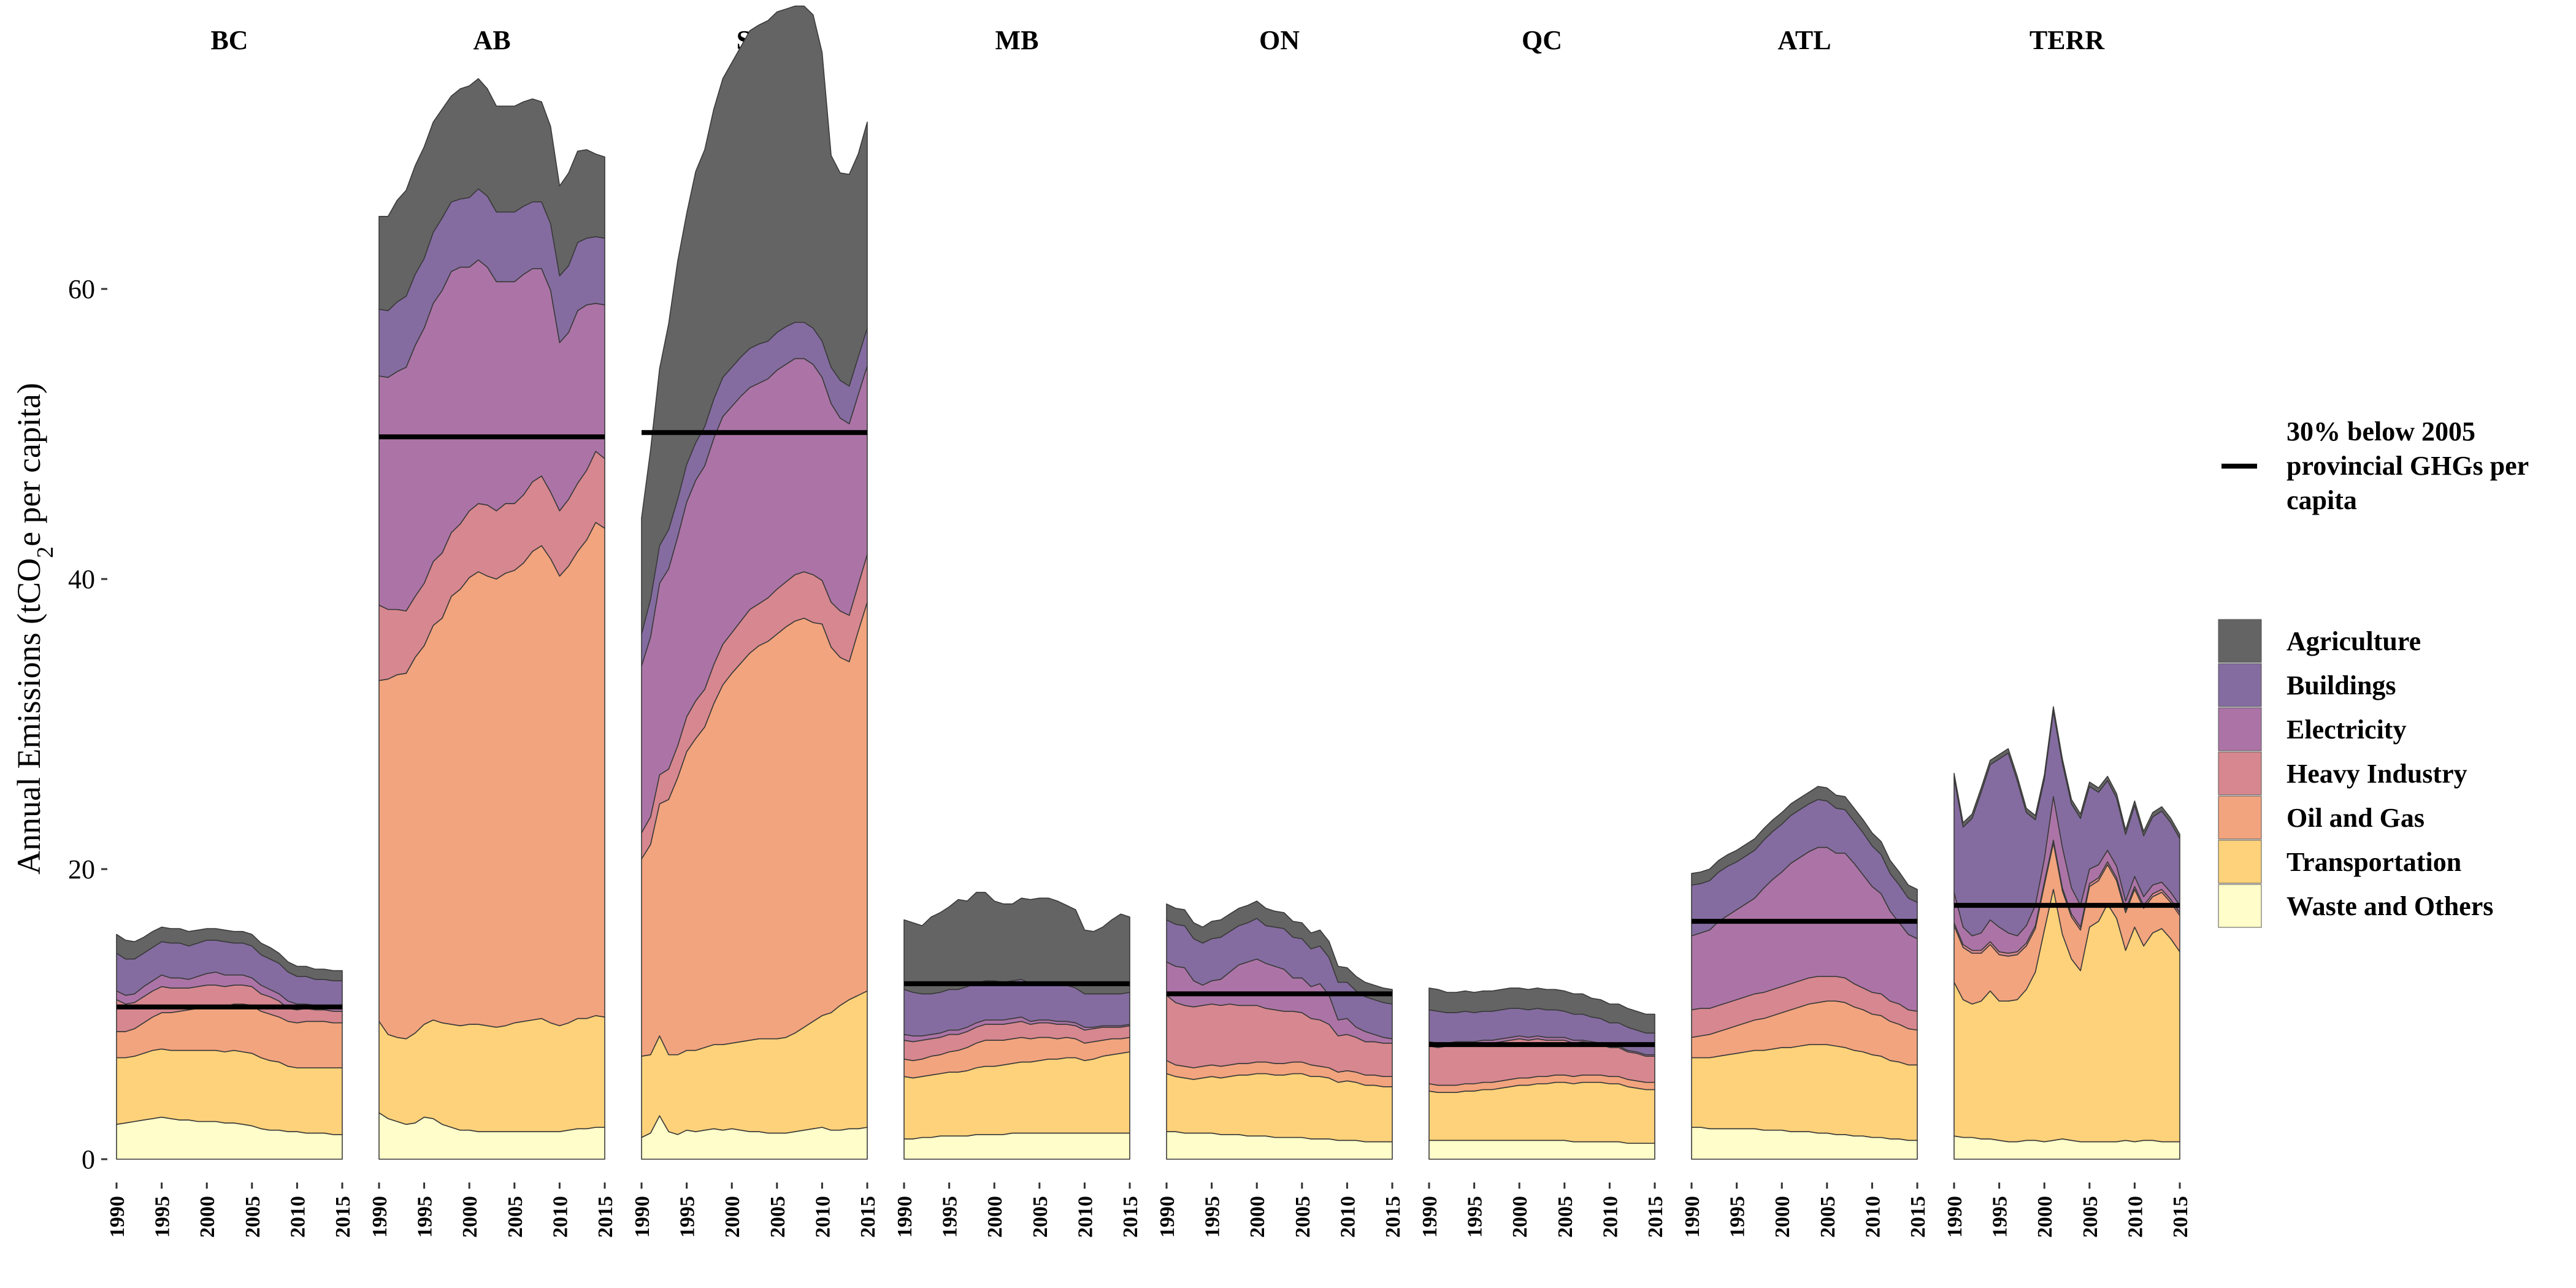 Image resolution: width=2576 pixels, height=1288 pixels. I want to click on panel-mb: MB 1990 1995 2000 2005 2010 2015, so click(1018, 631).